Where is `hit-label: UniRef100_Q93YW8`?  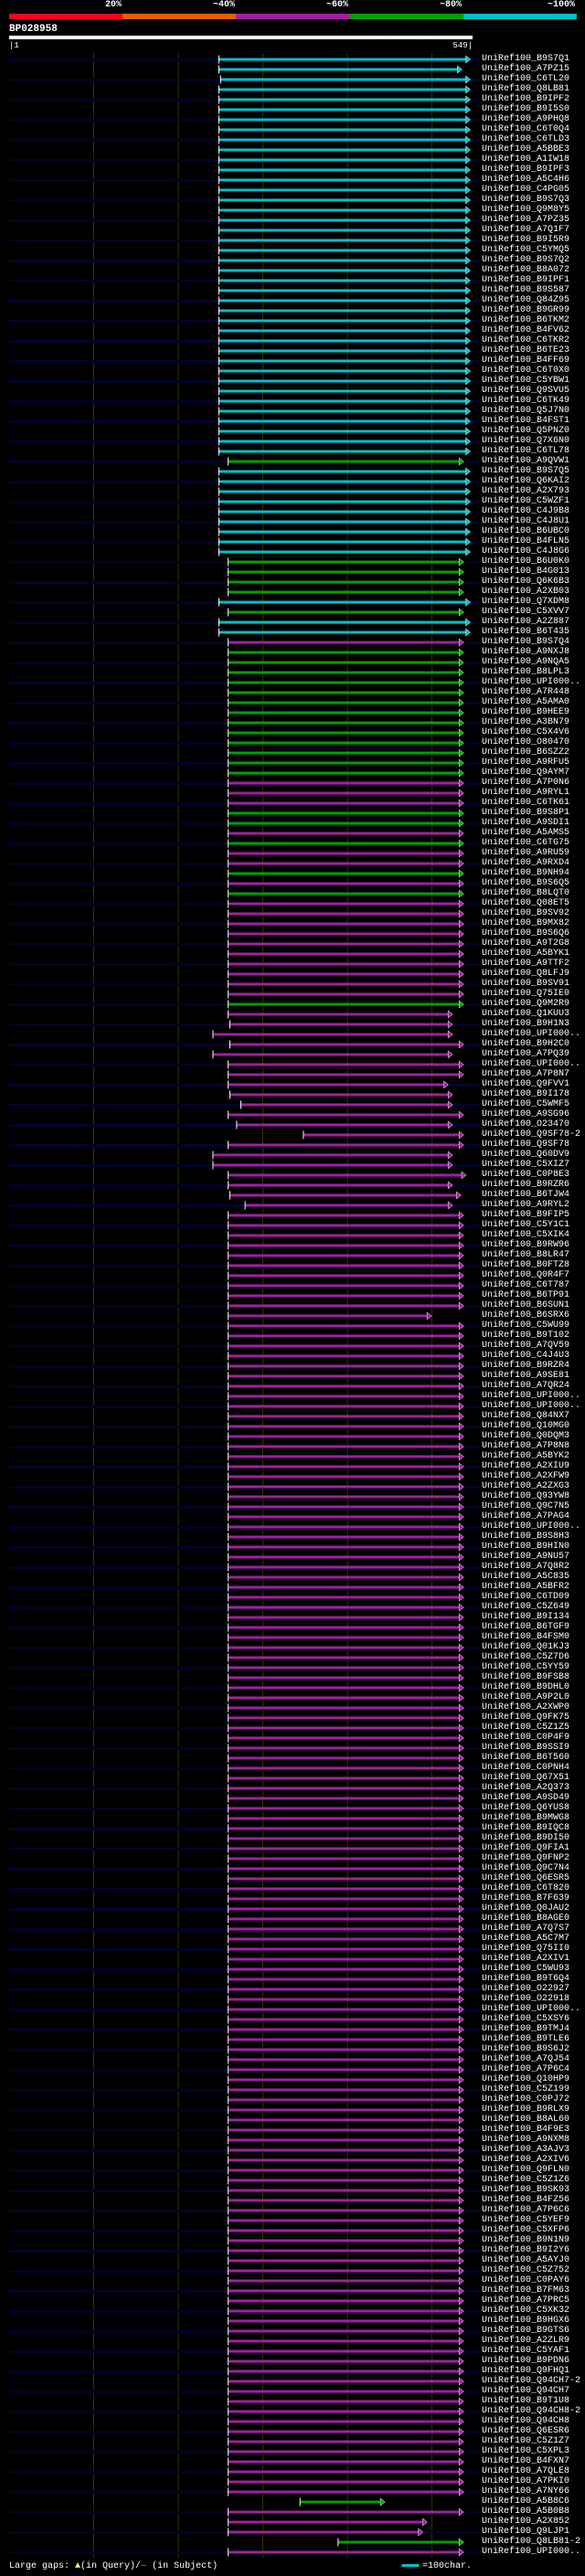 hit-label: UniRef100_Q93YW8 is located at coordinates (526, 1496).